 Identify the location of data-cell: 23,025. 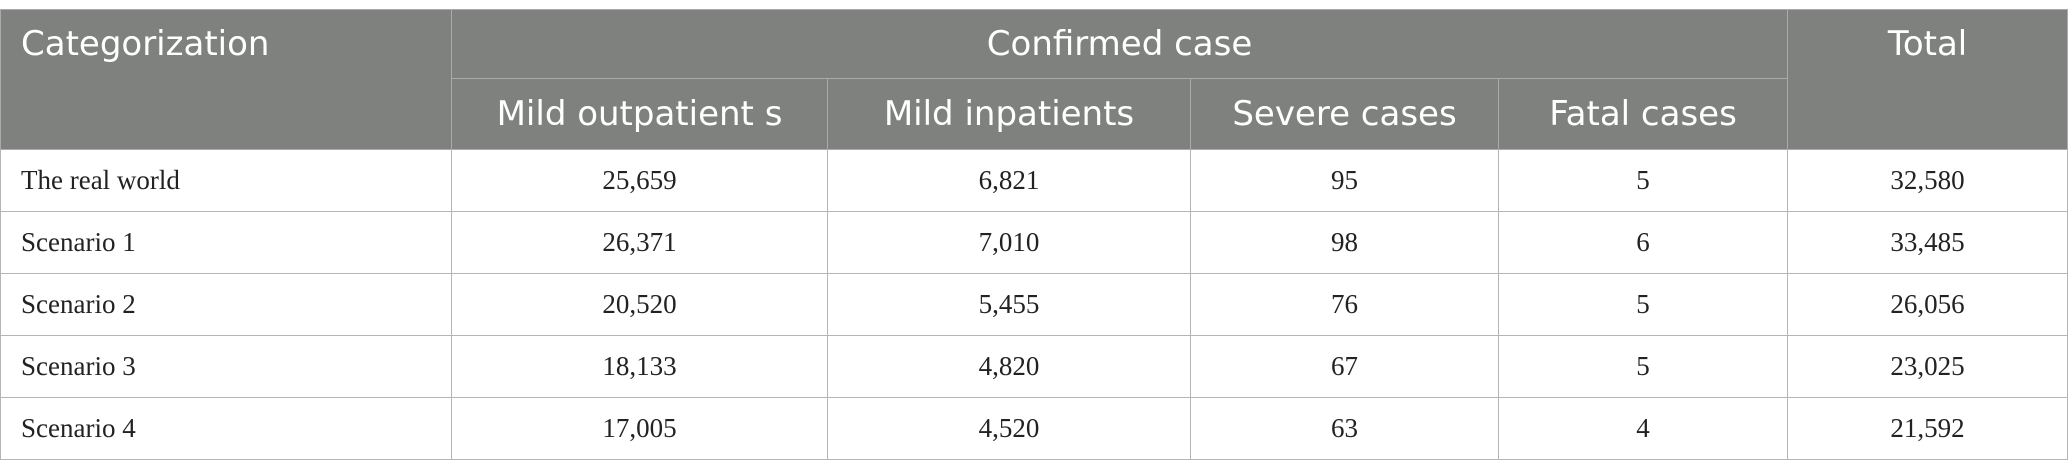
(1927, 366).